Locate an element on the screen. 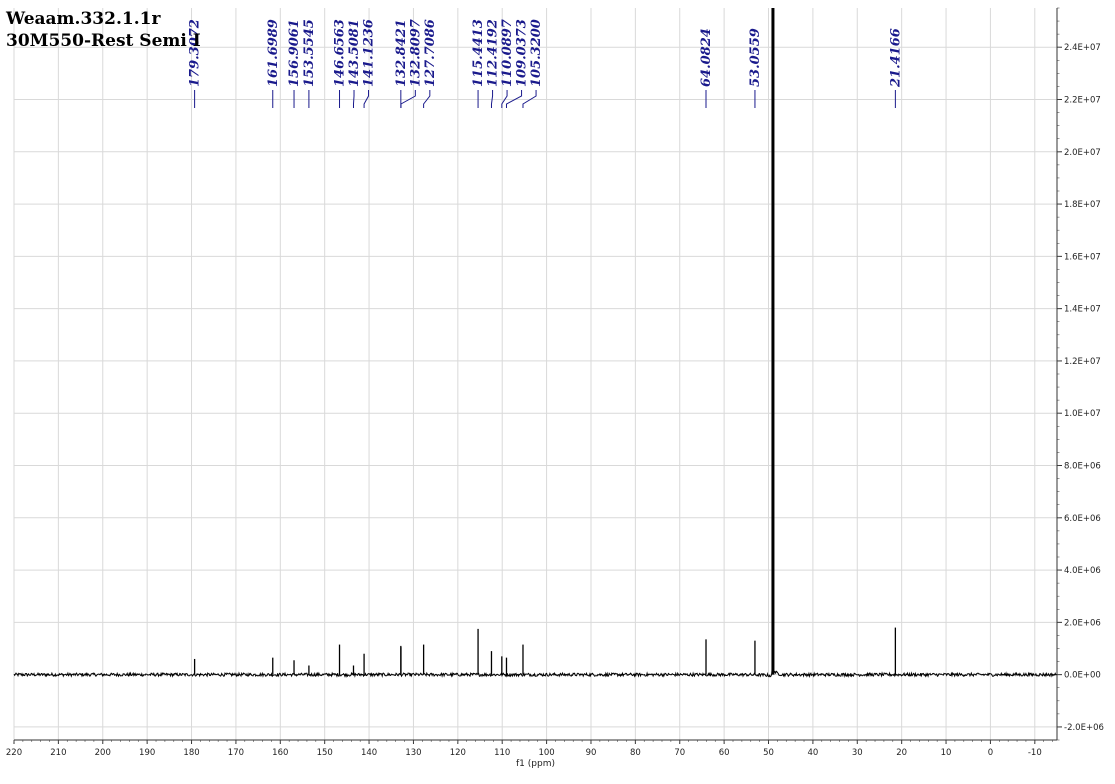 The height and width of the screenshot is (784, 1115). peak-label: 156.9061 is located at coordinates (294, 53).